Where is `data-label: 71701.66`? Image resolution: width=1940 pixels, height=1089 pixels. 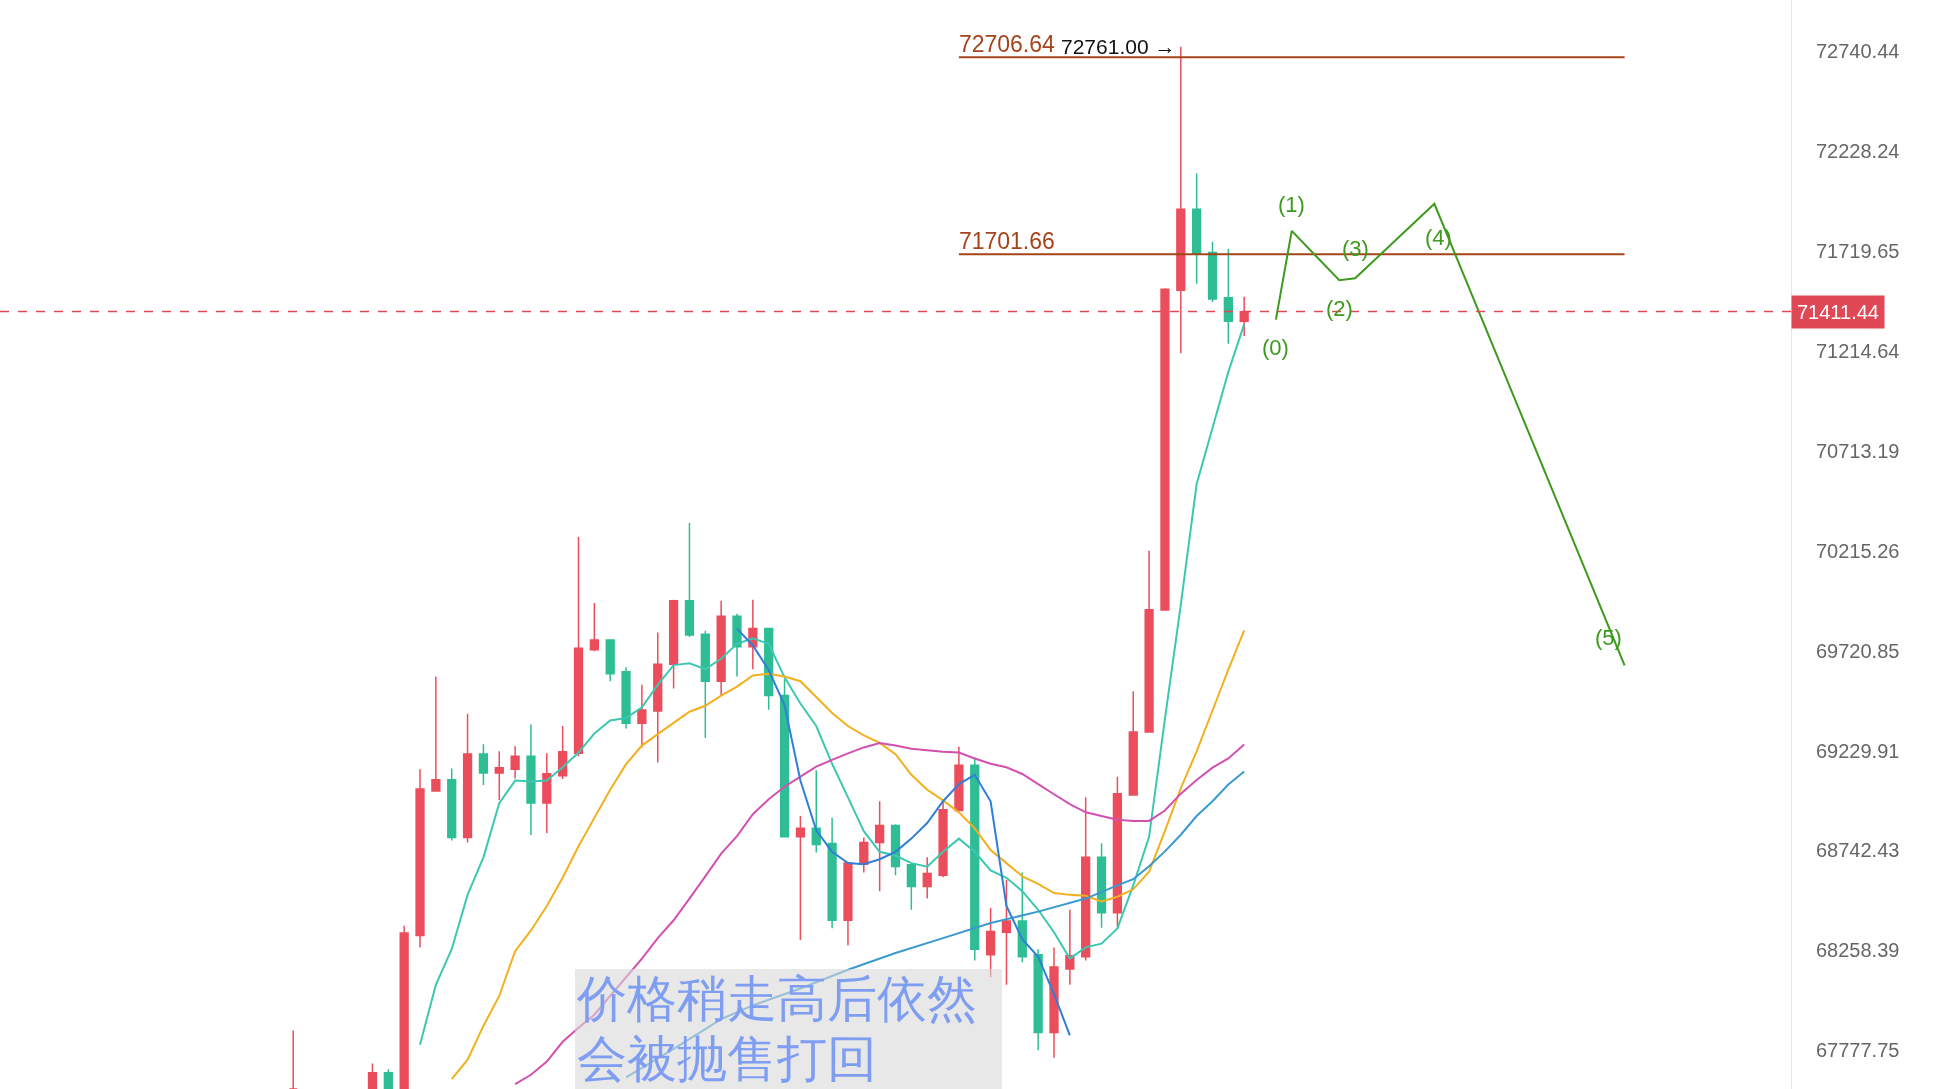
data-label: 71701.66 is located at coordinates (1006, 240).